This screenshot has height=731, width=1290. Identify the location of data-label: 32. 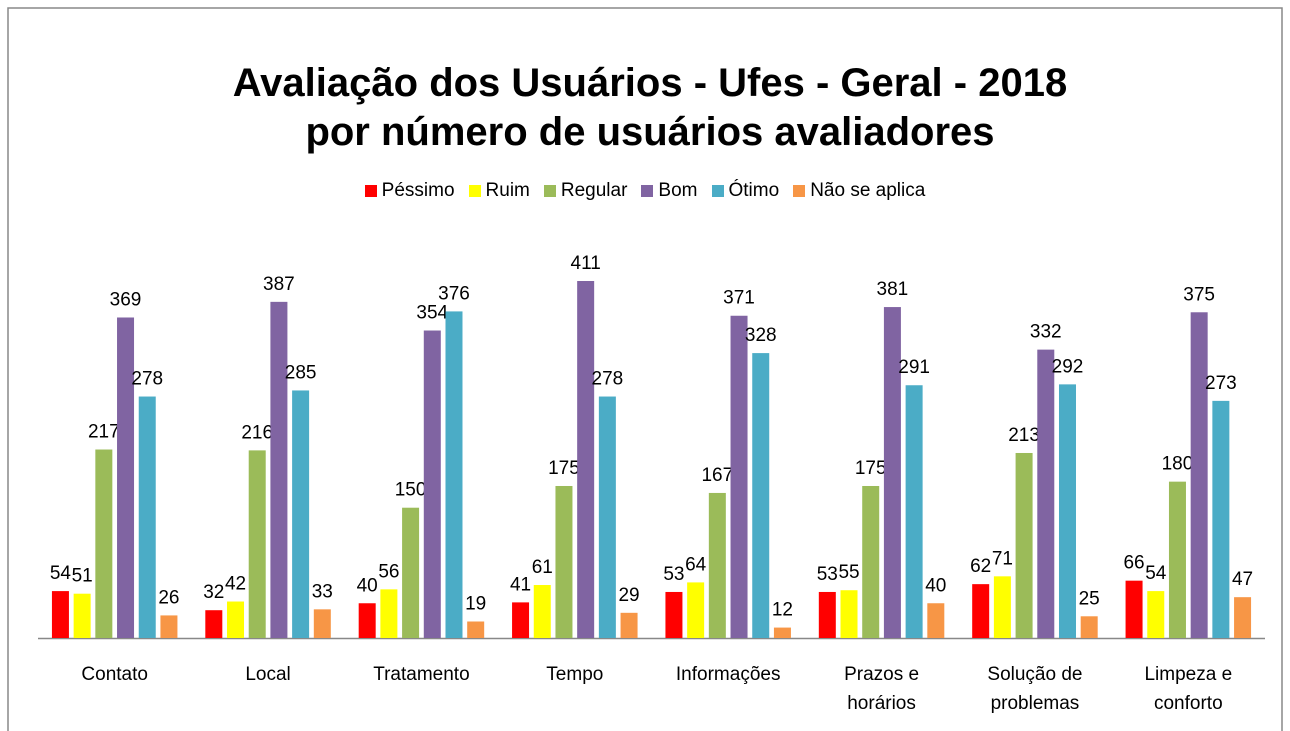
(213, 592).